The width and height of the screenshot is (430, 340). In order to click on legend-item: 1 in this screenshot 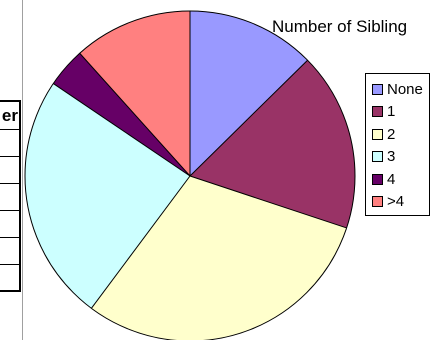, I will do `click(400, 112)`.